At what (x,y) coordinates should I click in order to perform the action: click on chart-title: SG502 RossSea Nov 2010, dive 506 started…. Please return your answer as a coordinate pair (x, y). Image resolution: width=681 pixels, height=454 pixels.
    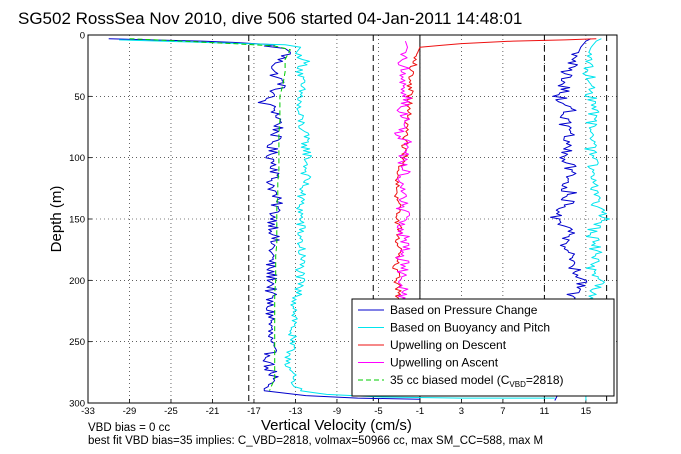
    Looking at the image, I should click on (270, 18).